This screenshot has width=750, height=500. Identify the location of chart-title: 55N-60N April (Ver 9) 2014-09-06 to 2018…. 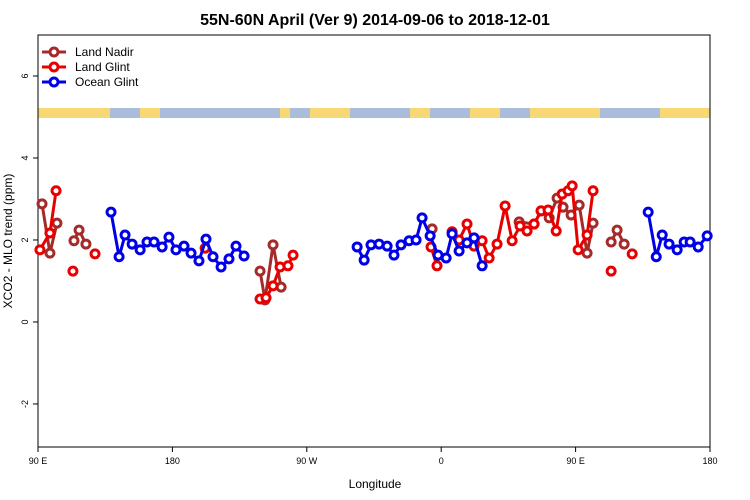
(375, 20).